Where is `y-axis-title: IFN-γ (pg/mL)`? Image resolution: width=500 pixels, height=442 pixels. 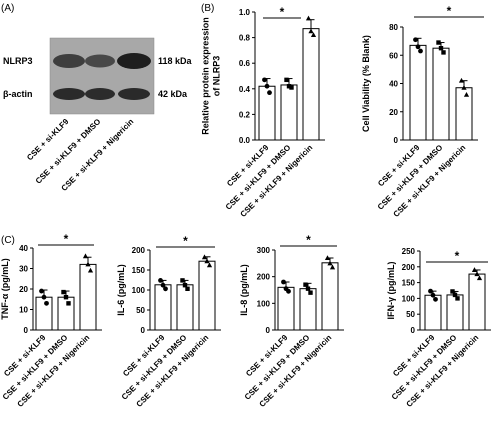
y-axis-title: IFN-γ (pg/mL) is located at coordinates (391, 291).